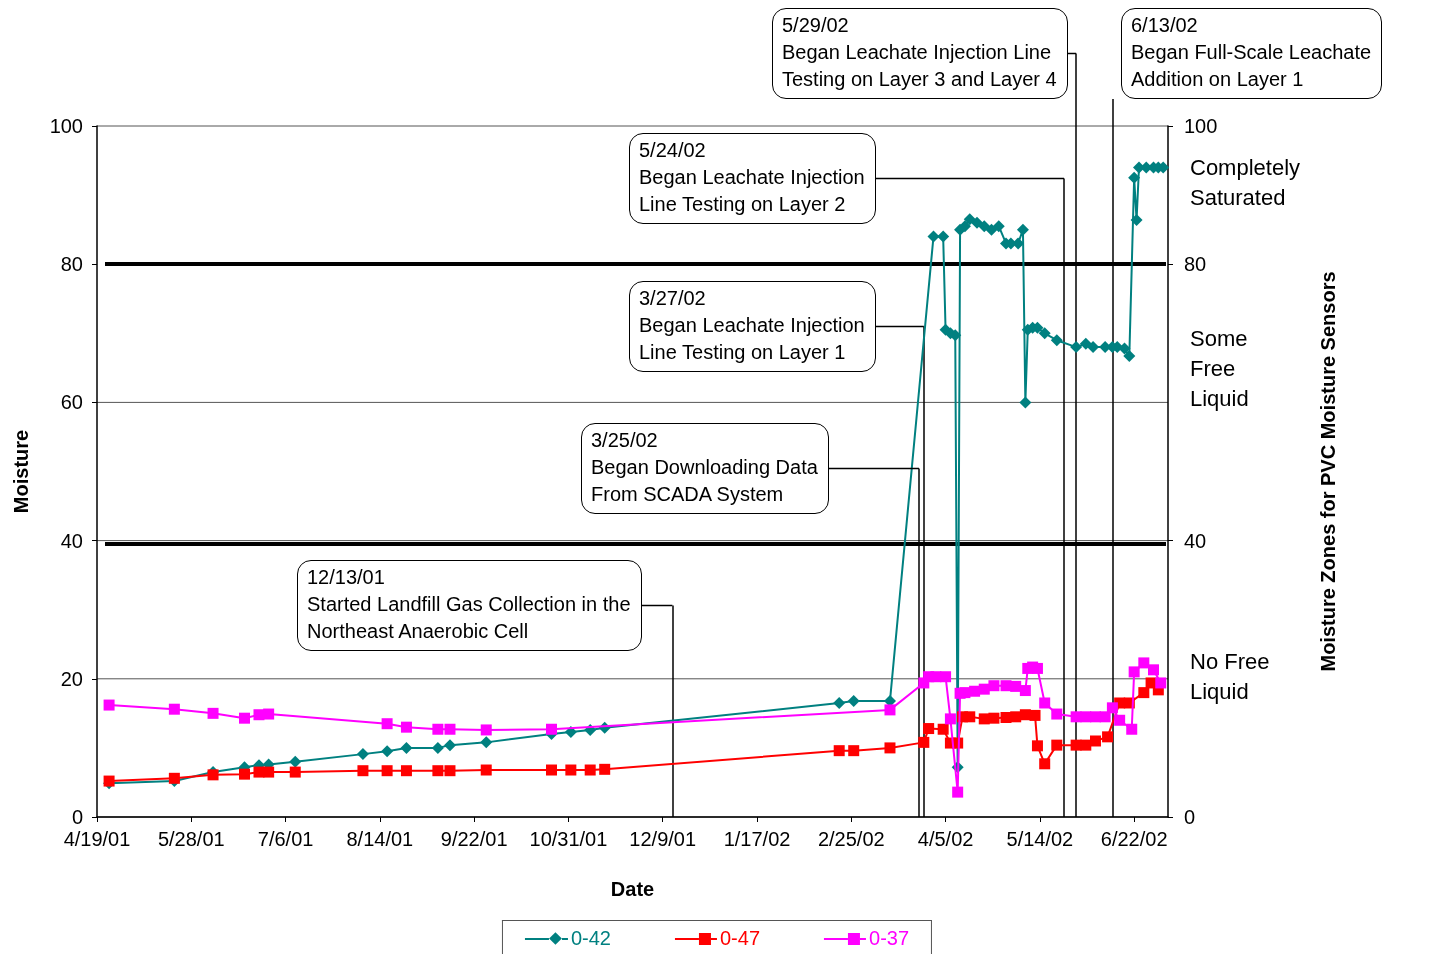  Describe the element at coordinates (920, 53) in the screenshot. I see `callout-box: 5/29/02 Began Leachate Injection Line Testing on Layer 3 and Layer 4` at that location.